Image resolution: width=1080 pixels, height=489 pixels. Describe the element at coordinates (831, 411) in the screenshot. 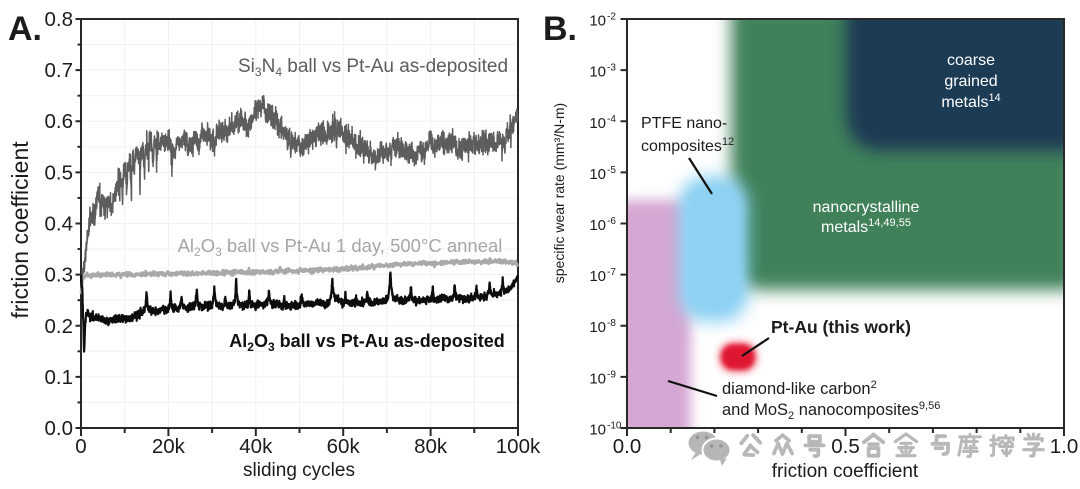

I see `svg-text: and MoS2 nanocomposites9,56` at that location.